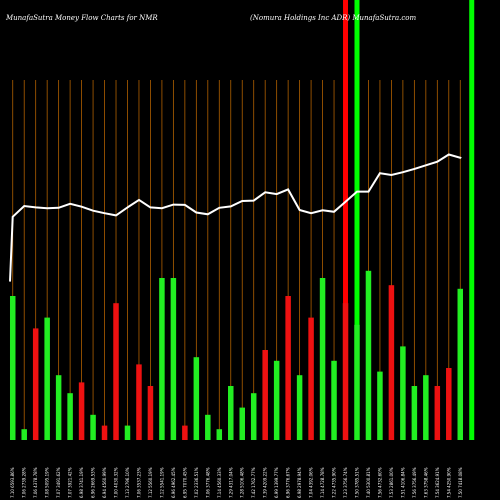 The width and height of the screenshot is (500, 500). What do you see at coordinates (368, 482) in the screenshot?
I see `x-tick-label: 7.40 5300.81%` at bounding box center [368, 482].